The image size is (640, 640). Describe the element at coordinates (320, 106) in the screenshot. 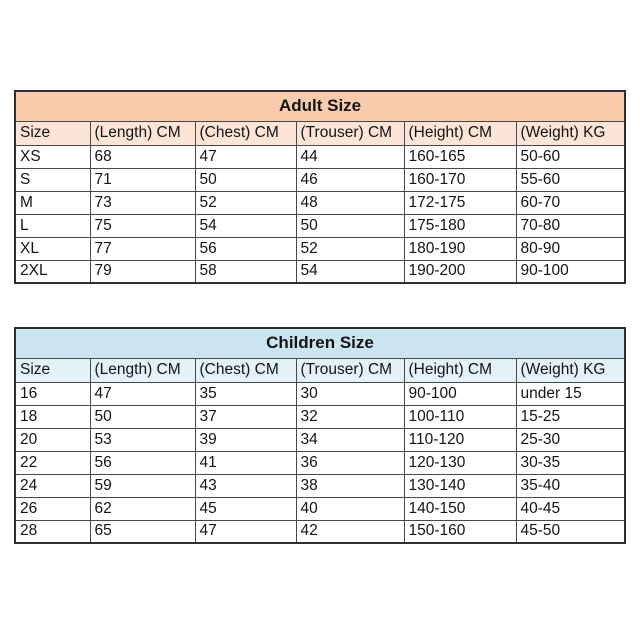

I see `adult-table-title: Adult Size` at that location.